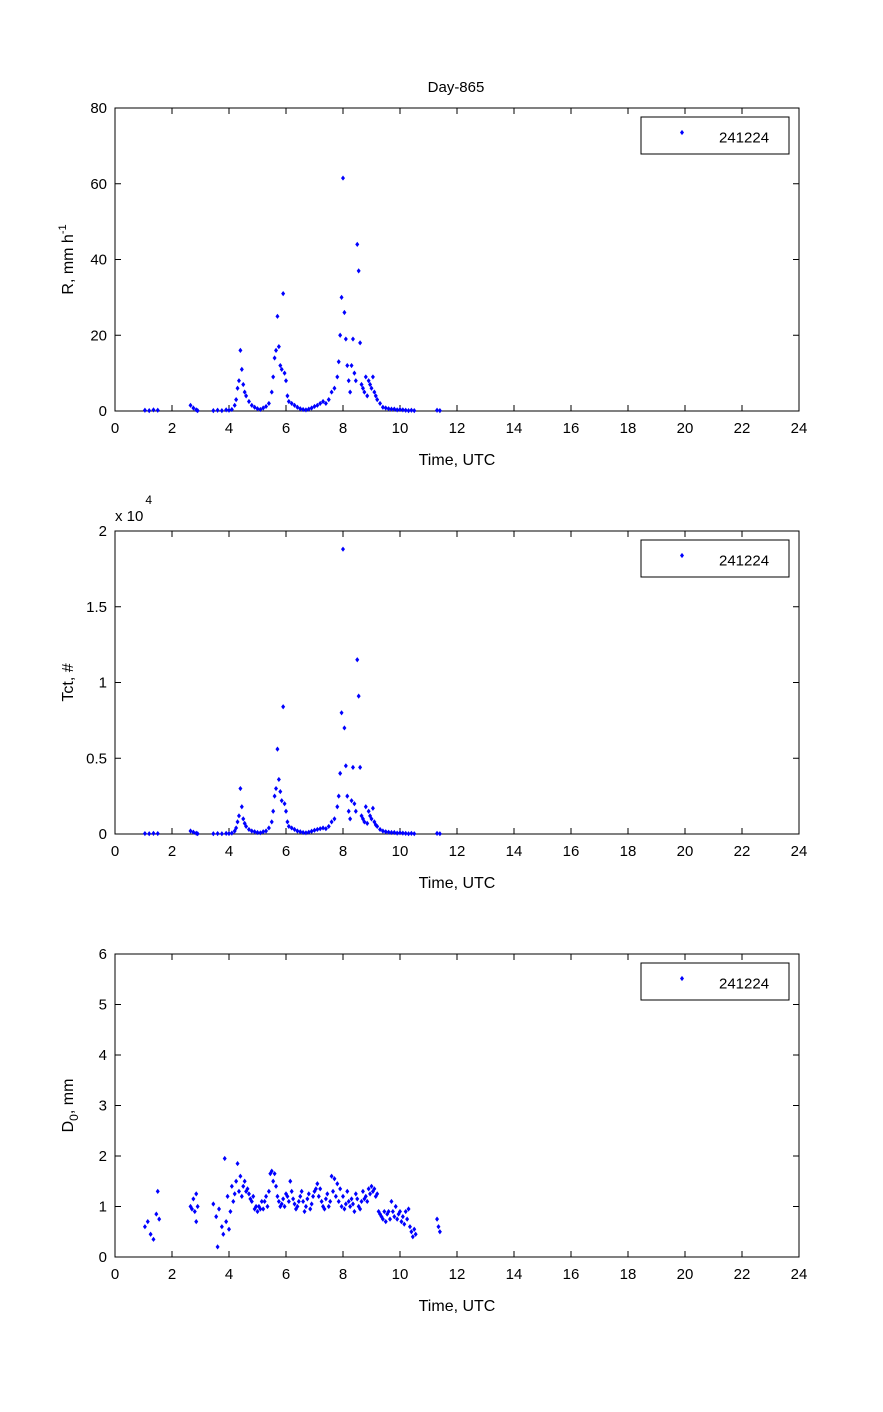 Image resolution: width=883 pixels, height=1412 pixels. Describe the element at coordinates (103, 1156) in the screenshot. I see `y-tick-label: 2` at that location.